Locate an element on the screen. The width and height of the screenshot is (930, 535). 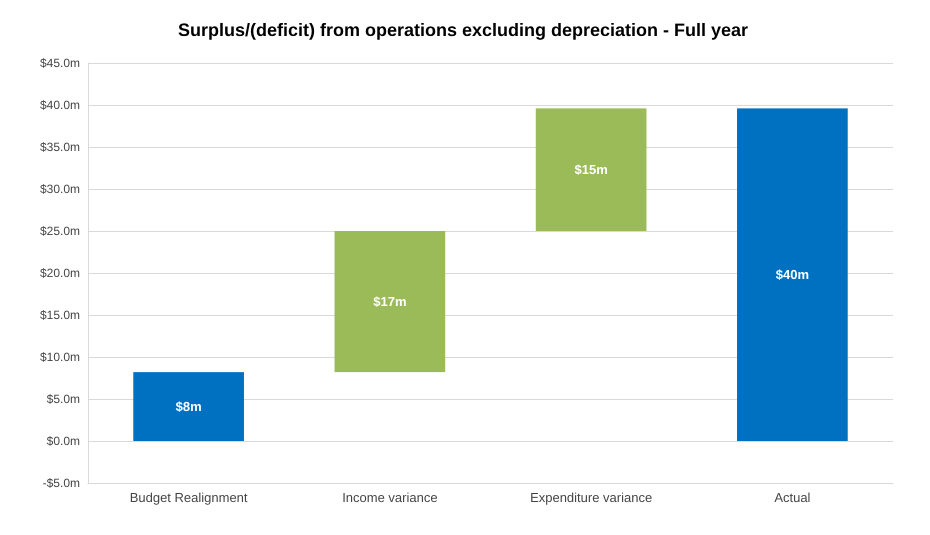
y-tick-label: $45.0m is located at coordinates (60, 63).